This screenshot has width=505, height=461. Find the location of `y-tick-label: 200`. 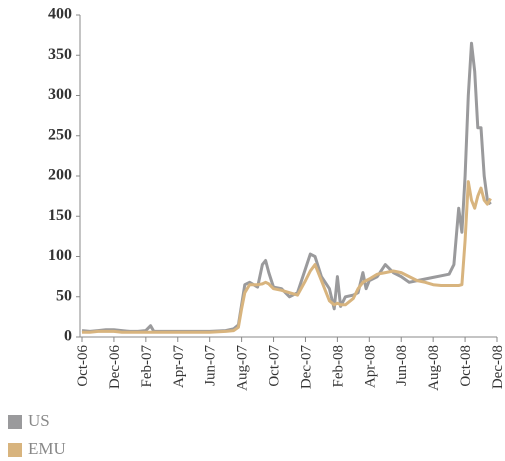

y-tick-label: 200 is located at coordinates (60, 175).